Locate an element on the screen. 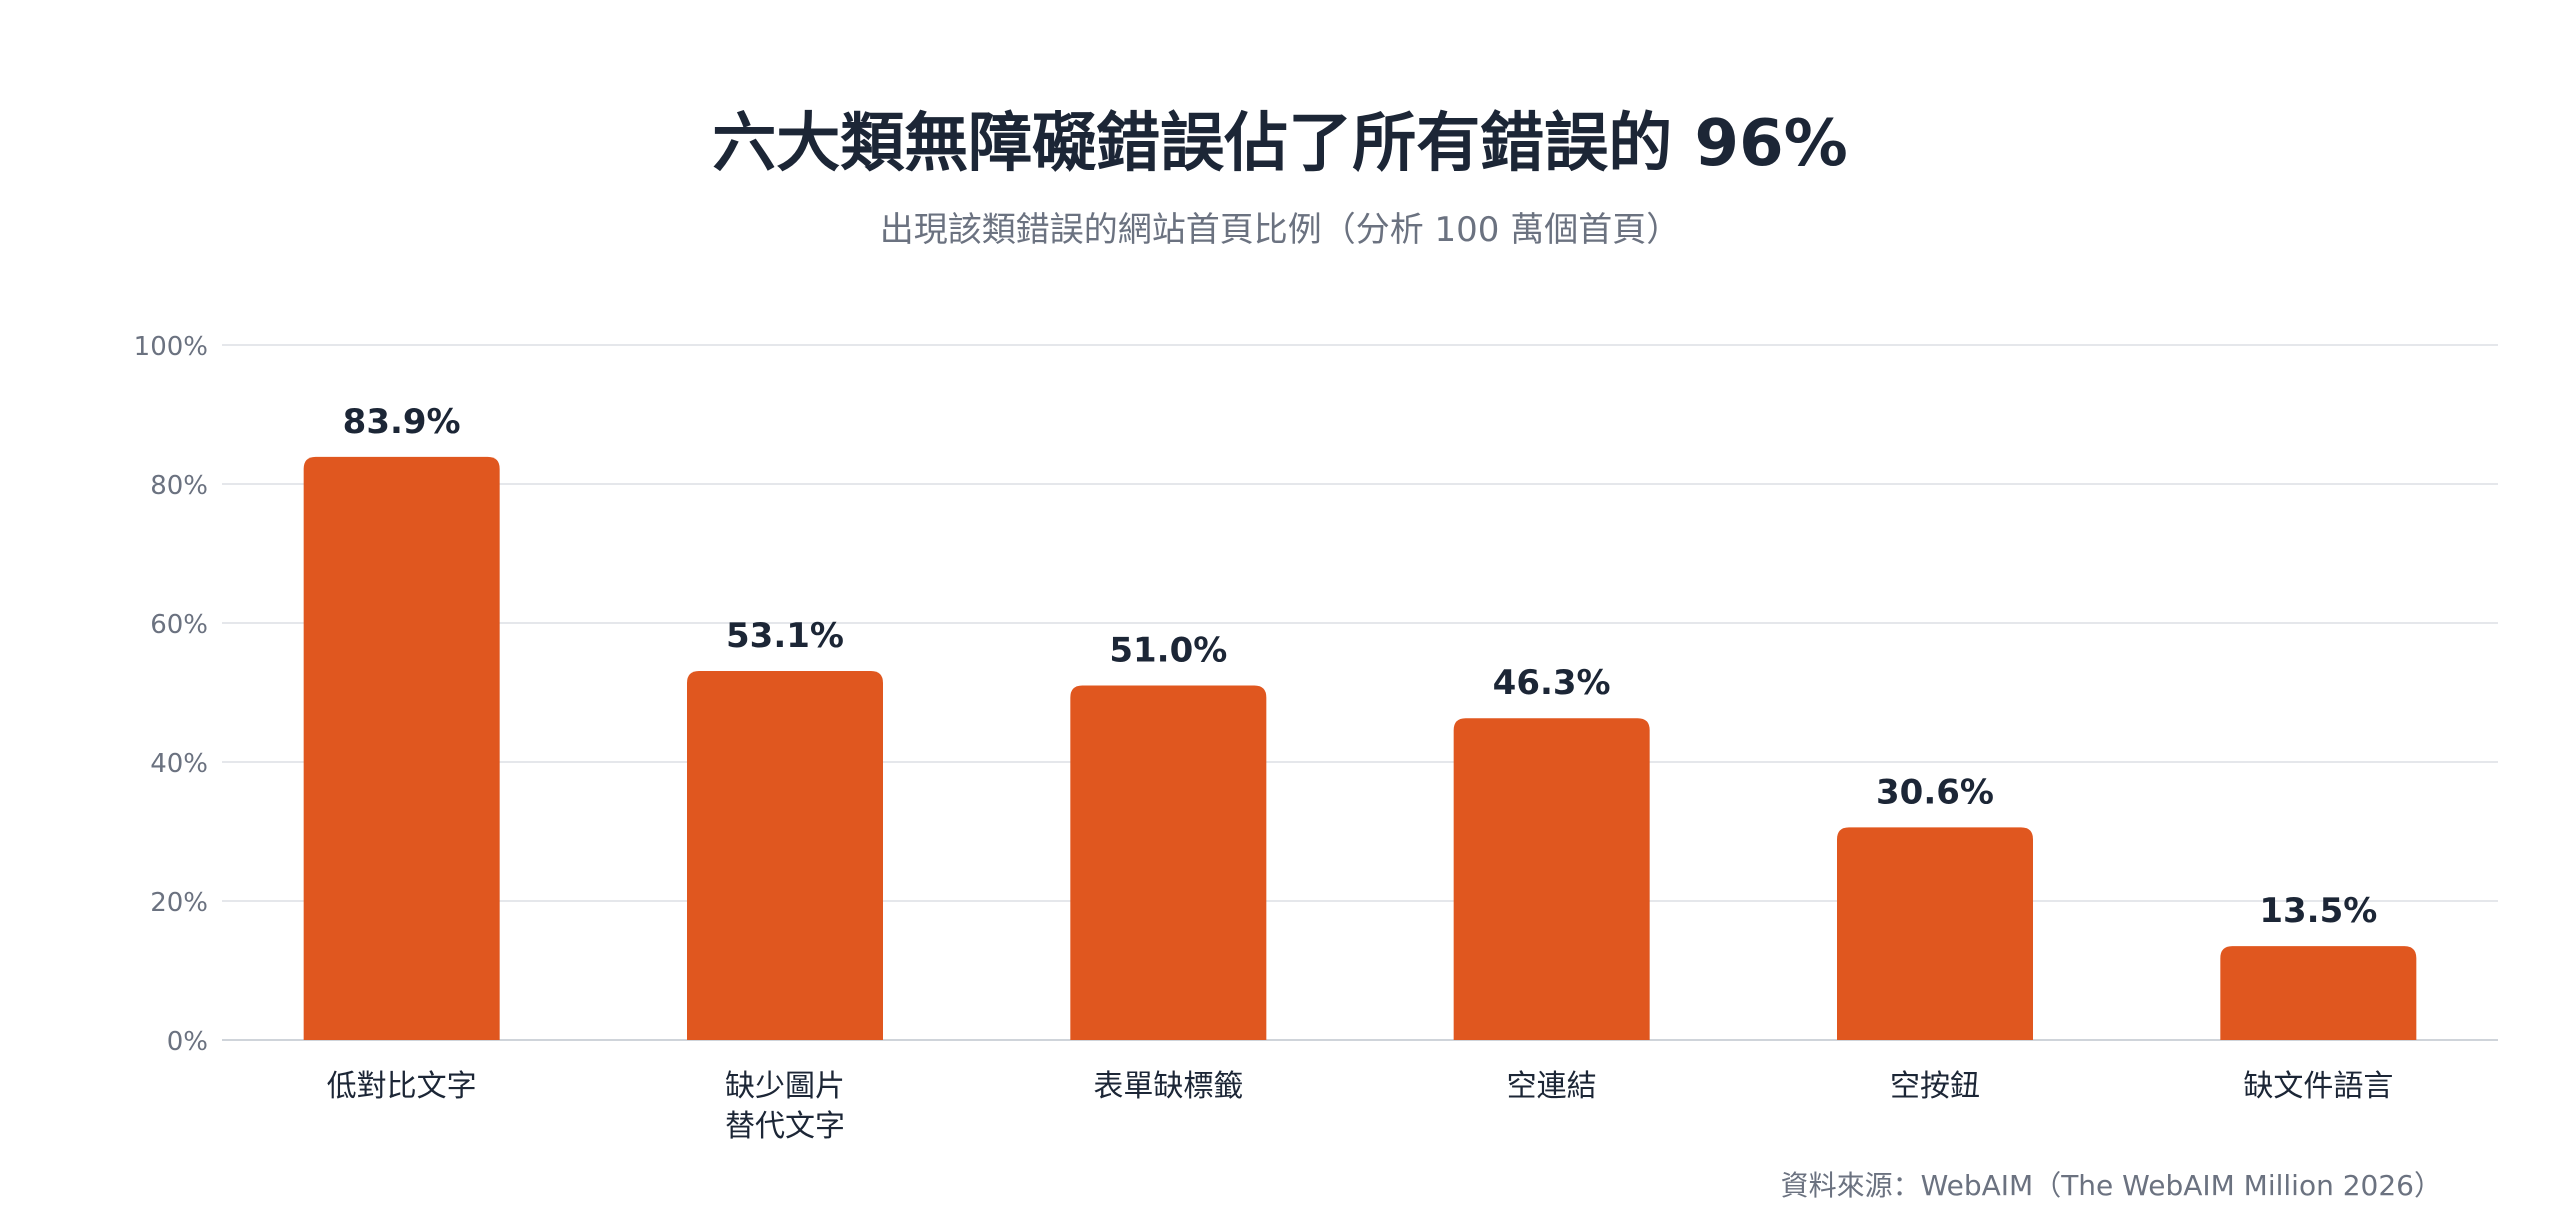 Image resolution: width=2560 pixels, height=1223 pixels. bar-value-label: 83.9% is located at coordinates (402, 422).